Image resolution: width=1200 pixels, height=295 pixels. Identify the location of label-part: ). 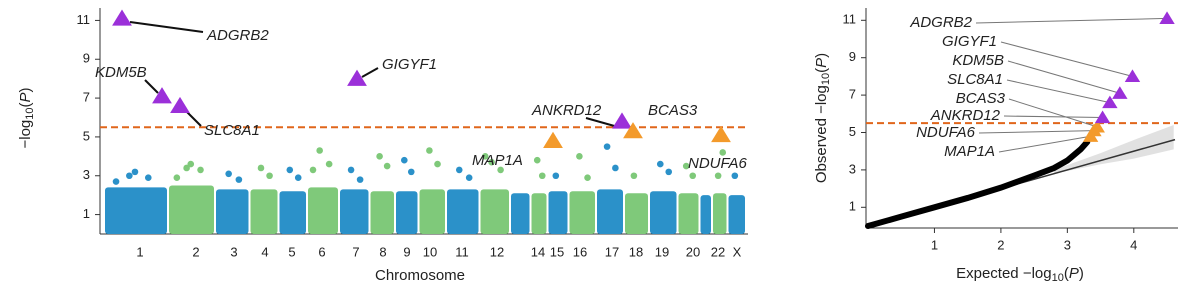
(821, 55).